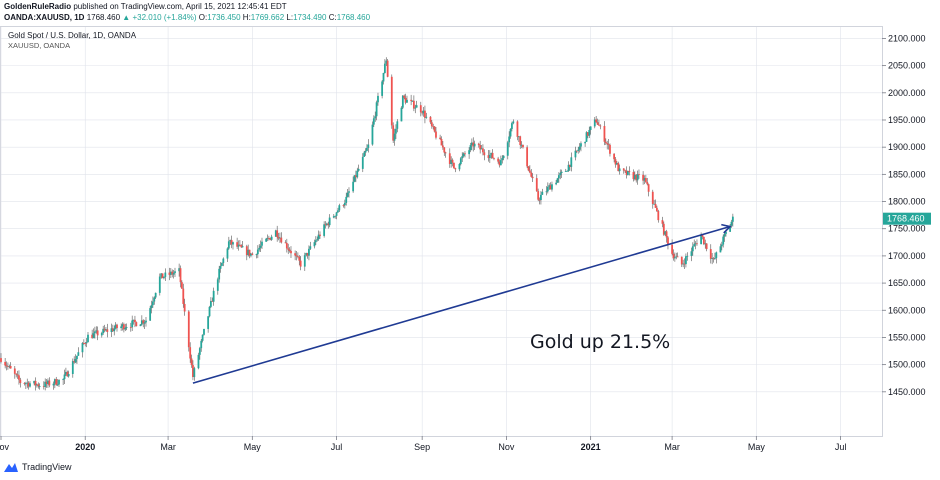 This screenshot has width=940, height=480. I want to click on last-price-marker: 1768.460, so click(907, 218).